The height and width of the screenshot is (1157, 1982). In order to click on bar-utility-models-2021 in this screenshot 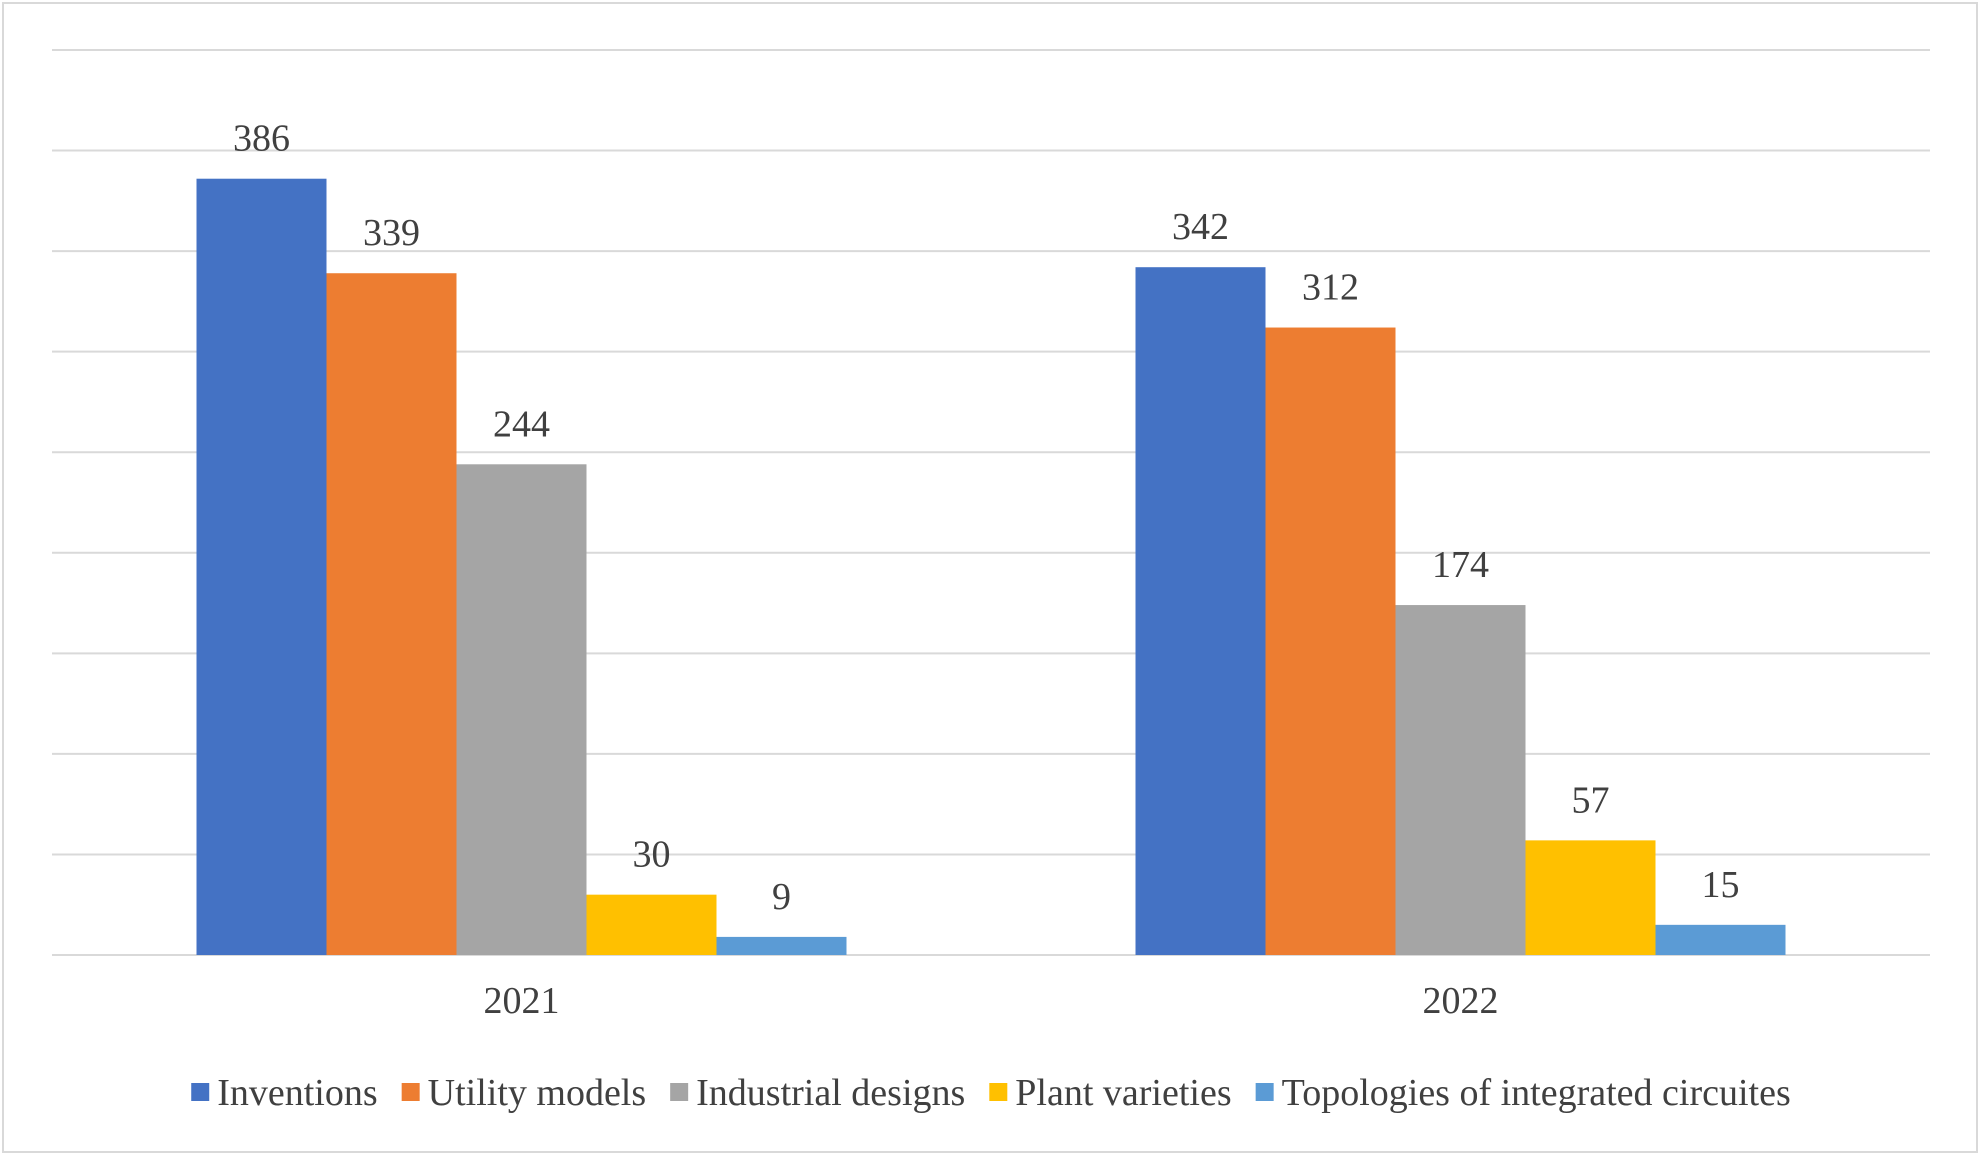, I will do `click(391, 614)`.